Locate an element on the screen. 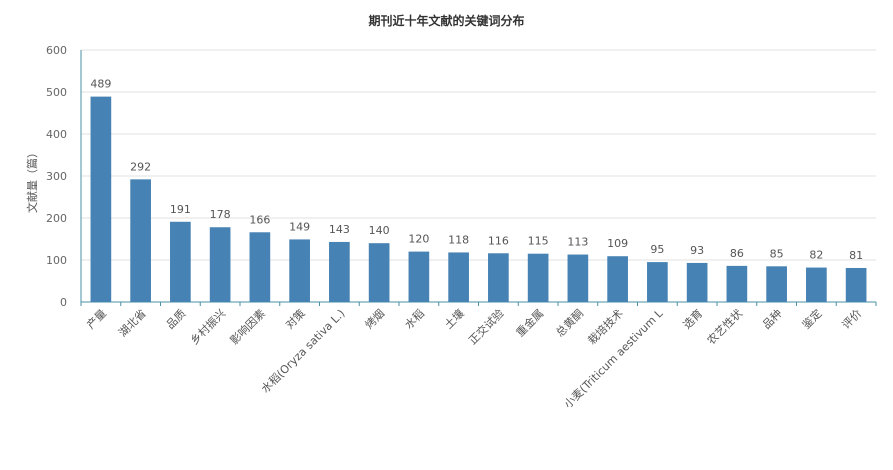 Image resolution: width=893 pixels, height=470 pixels. x-tick-label: 对策 is located at coordinates (294, 318).